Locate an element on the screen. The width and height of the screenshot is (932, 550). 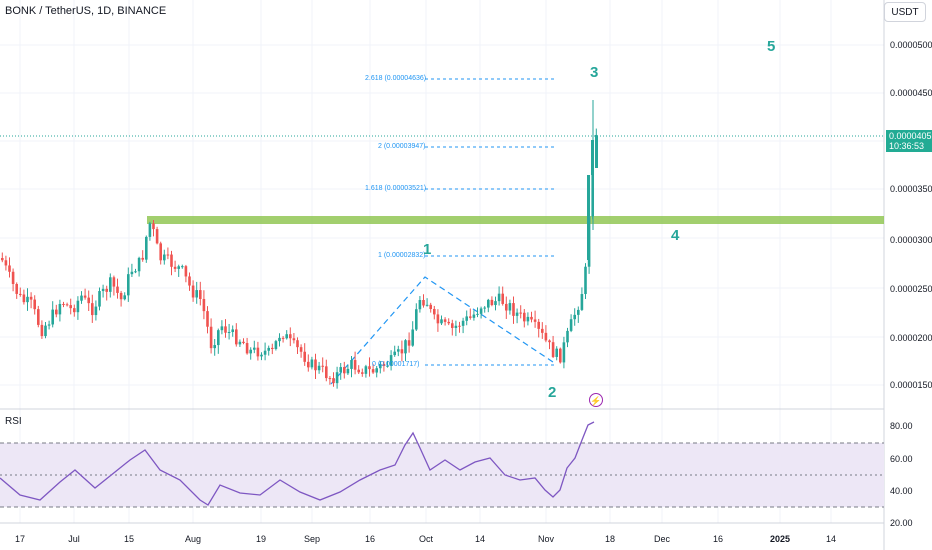
symbol-title: BONK / TetherUS, 1D, BINANCE is located at coordinates (86, 11).